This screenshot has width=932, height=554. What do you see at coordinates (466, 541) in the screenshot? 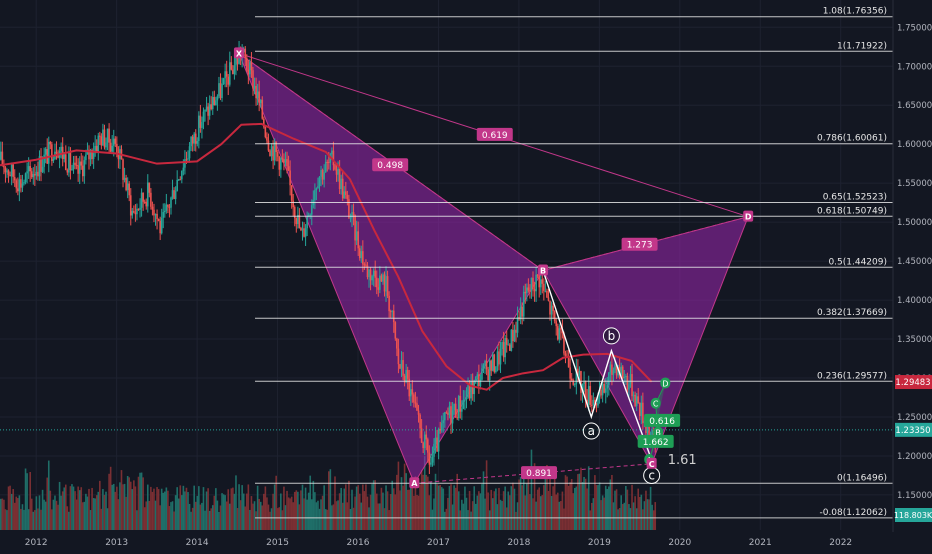
I see `time-axis-panel` at bounding box center [466, 541].